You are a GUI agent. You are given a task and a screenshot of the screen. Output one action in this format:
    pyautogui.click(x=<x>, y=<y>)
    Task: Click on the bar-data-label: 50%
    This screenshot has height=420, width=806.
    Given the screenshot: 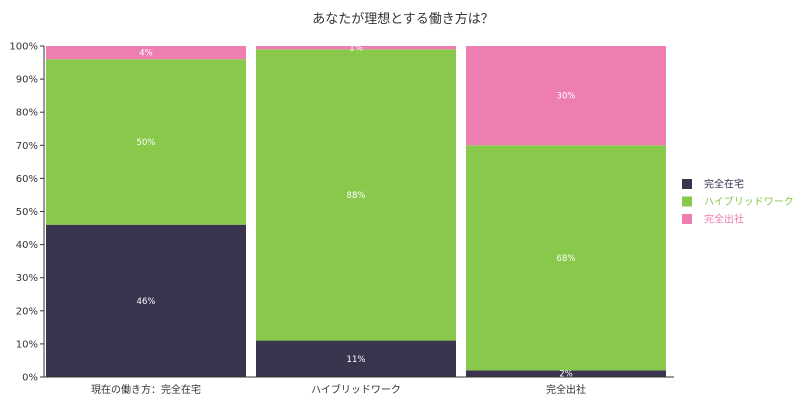 What is the action you would take?
    pyautogui.click(x=146, y=143)
    